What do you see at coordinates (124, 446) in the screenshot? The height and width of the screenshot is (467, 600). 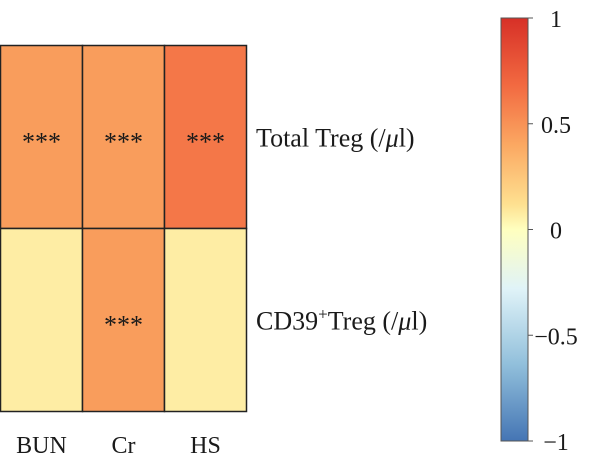 I see `x-tick-label: Cr` at bounding box center [124, 446].